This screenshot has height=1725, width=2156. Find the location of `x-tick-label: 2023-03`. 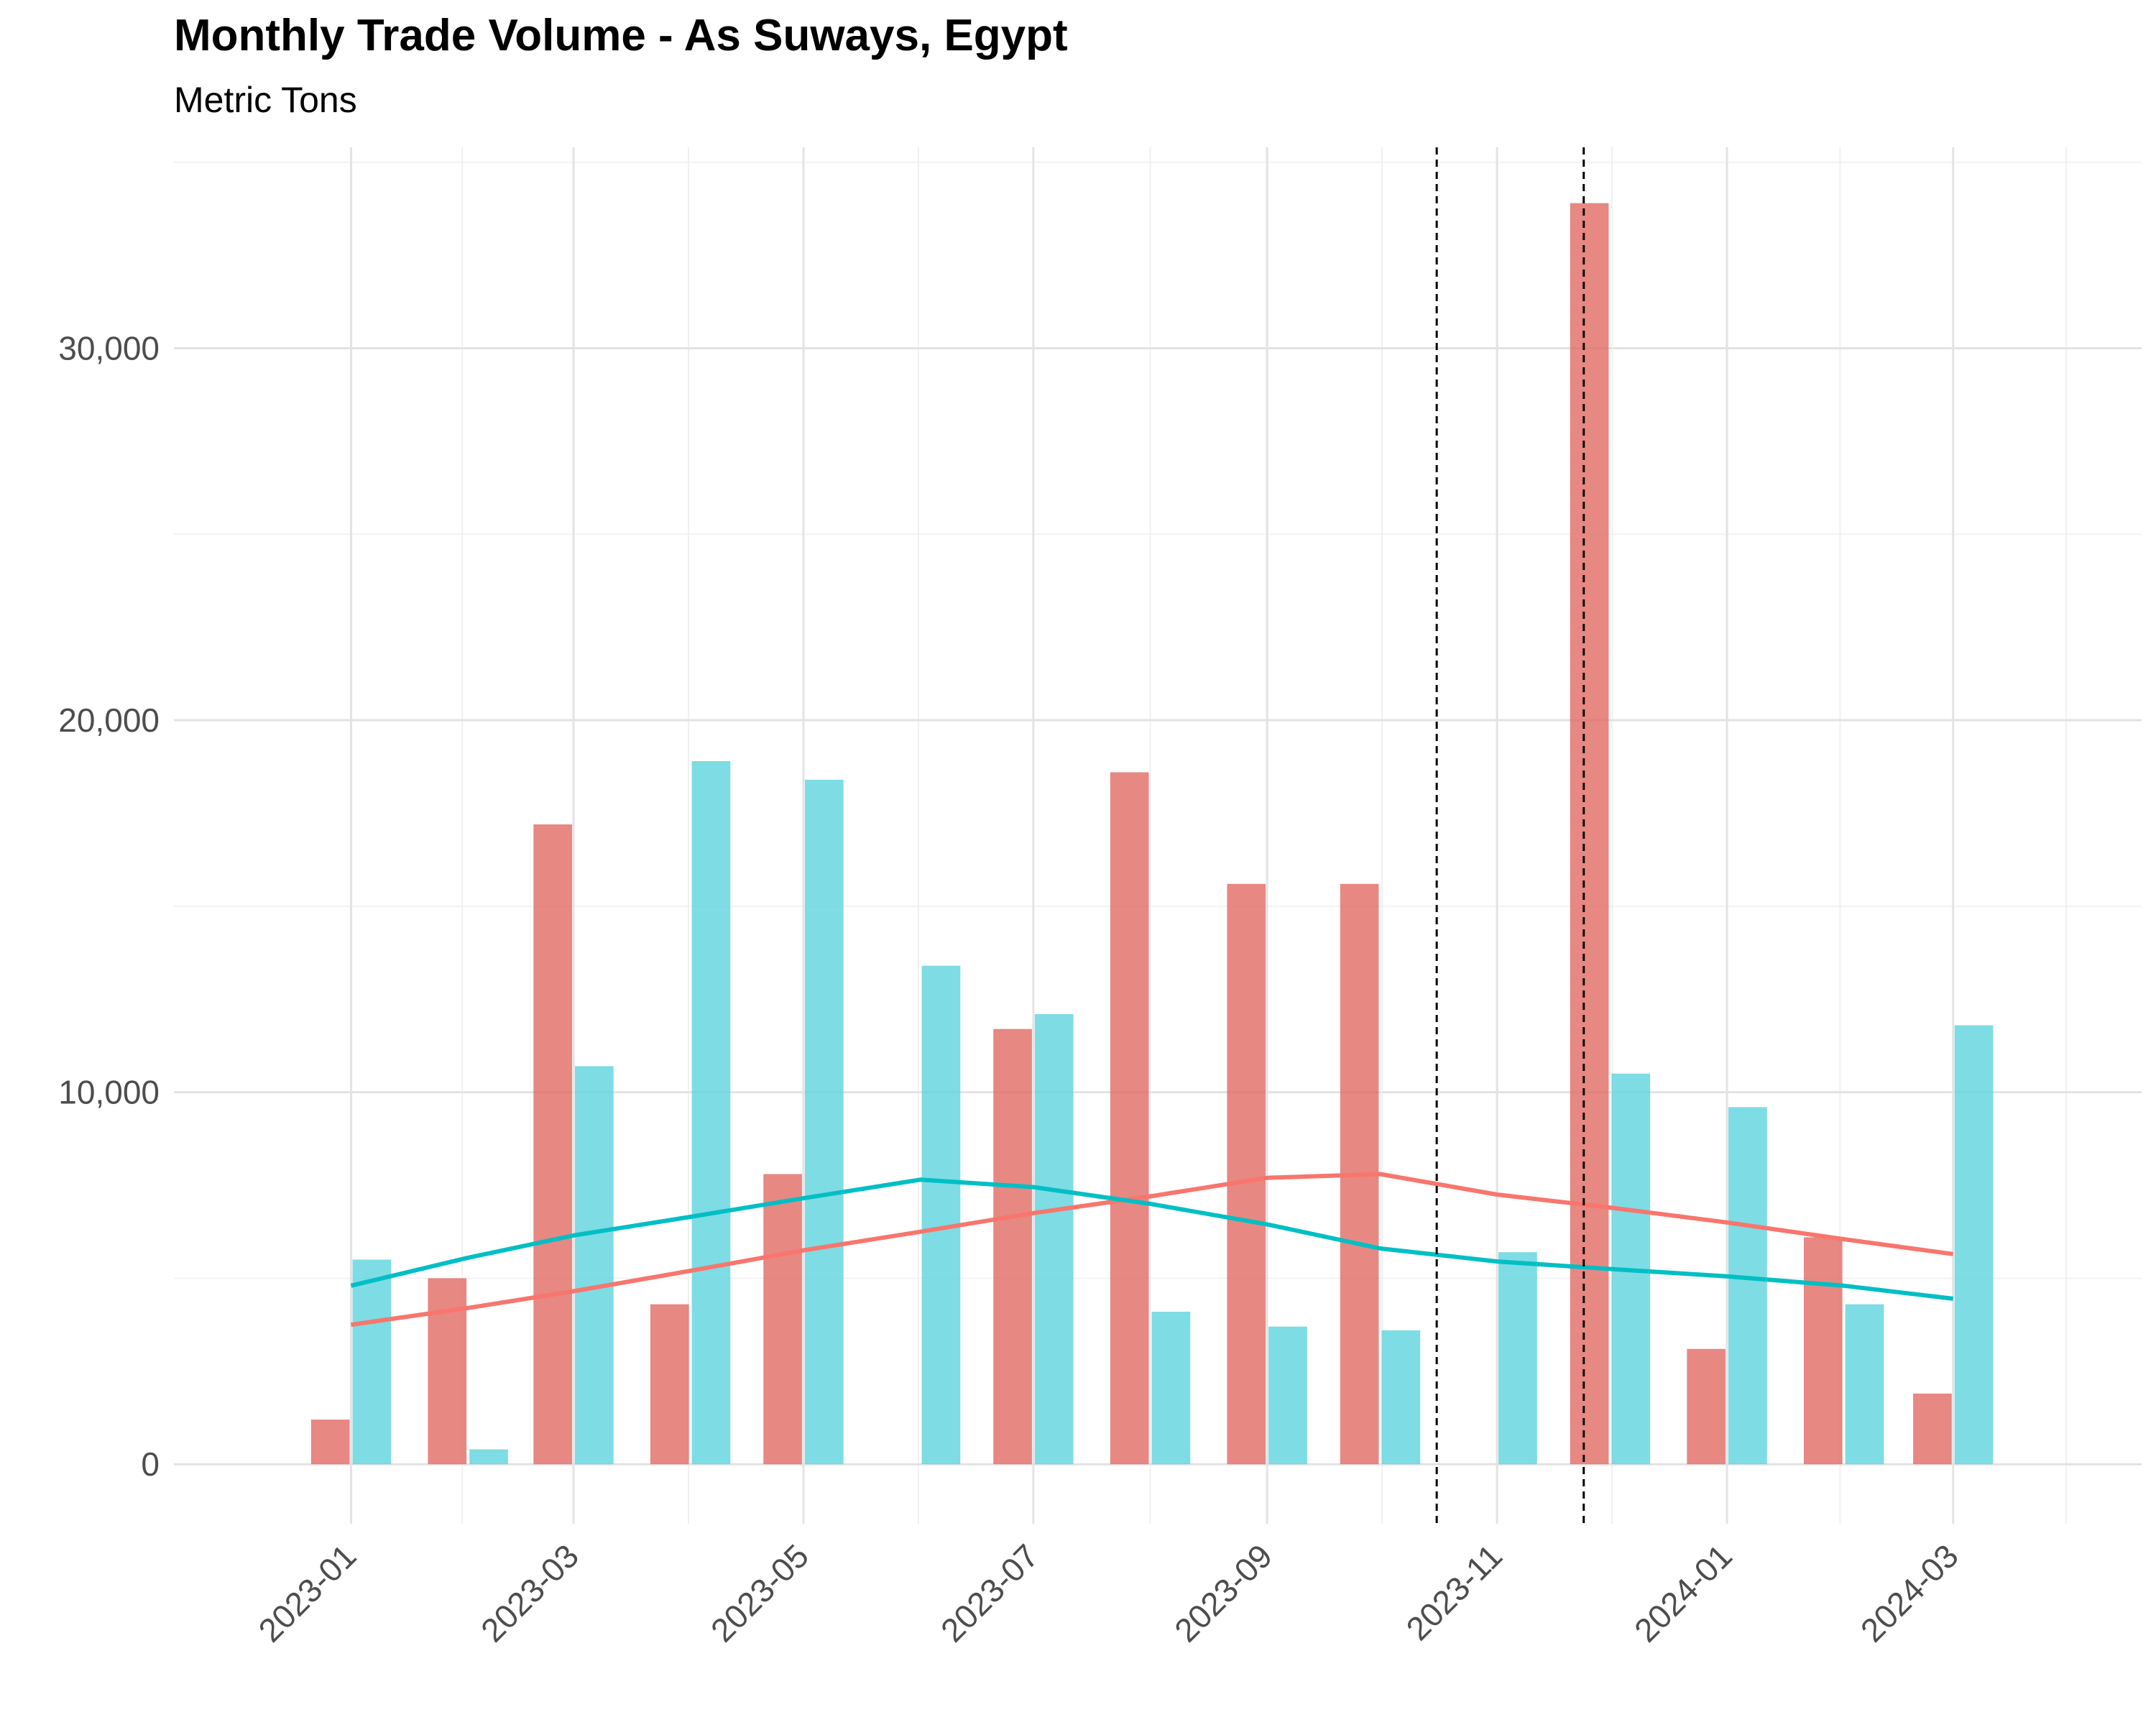

x-tick-label: 2023-03 is located at coordinates (530, 1593).